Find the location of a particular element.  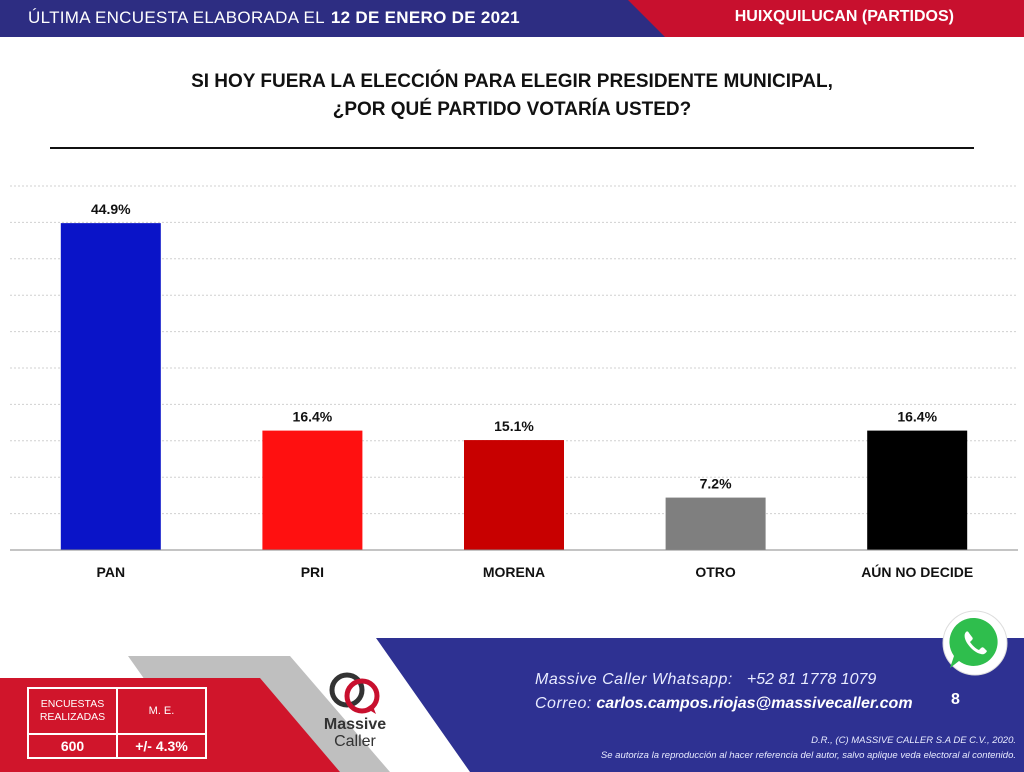

data-label-4: 16.4% is located at coordinates (917, 417).